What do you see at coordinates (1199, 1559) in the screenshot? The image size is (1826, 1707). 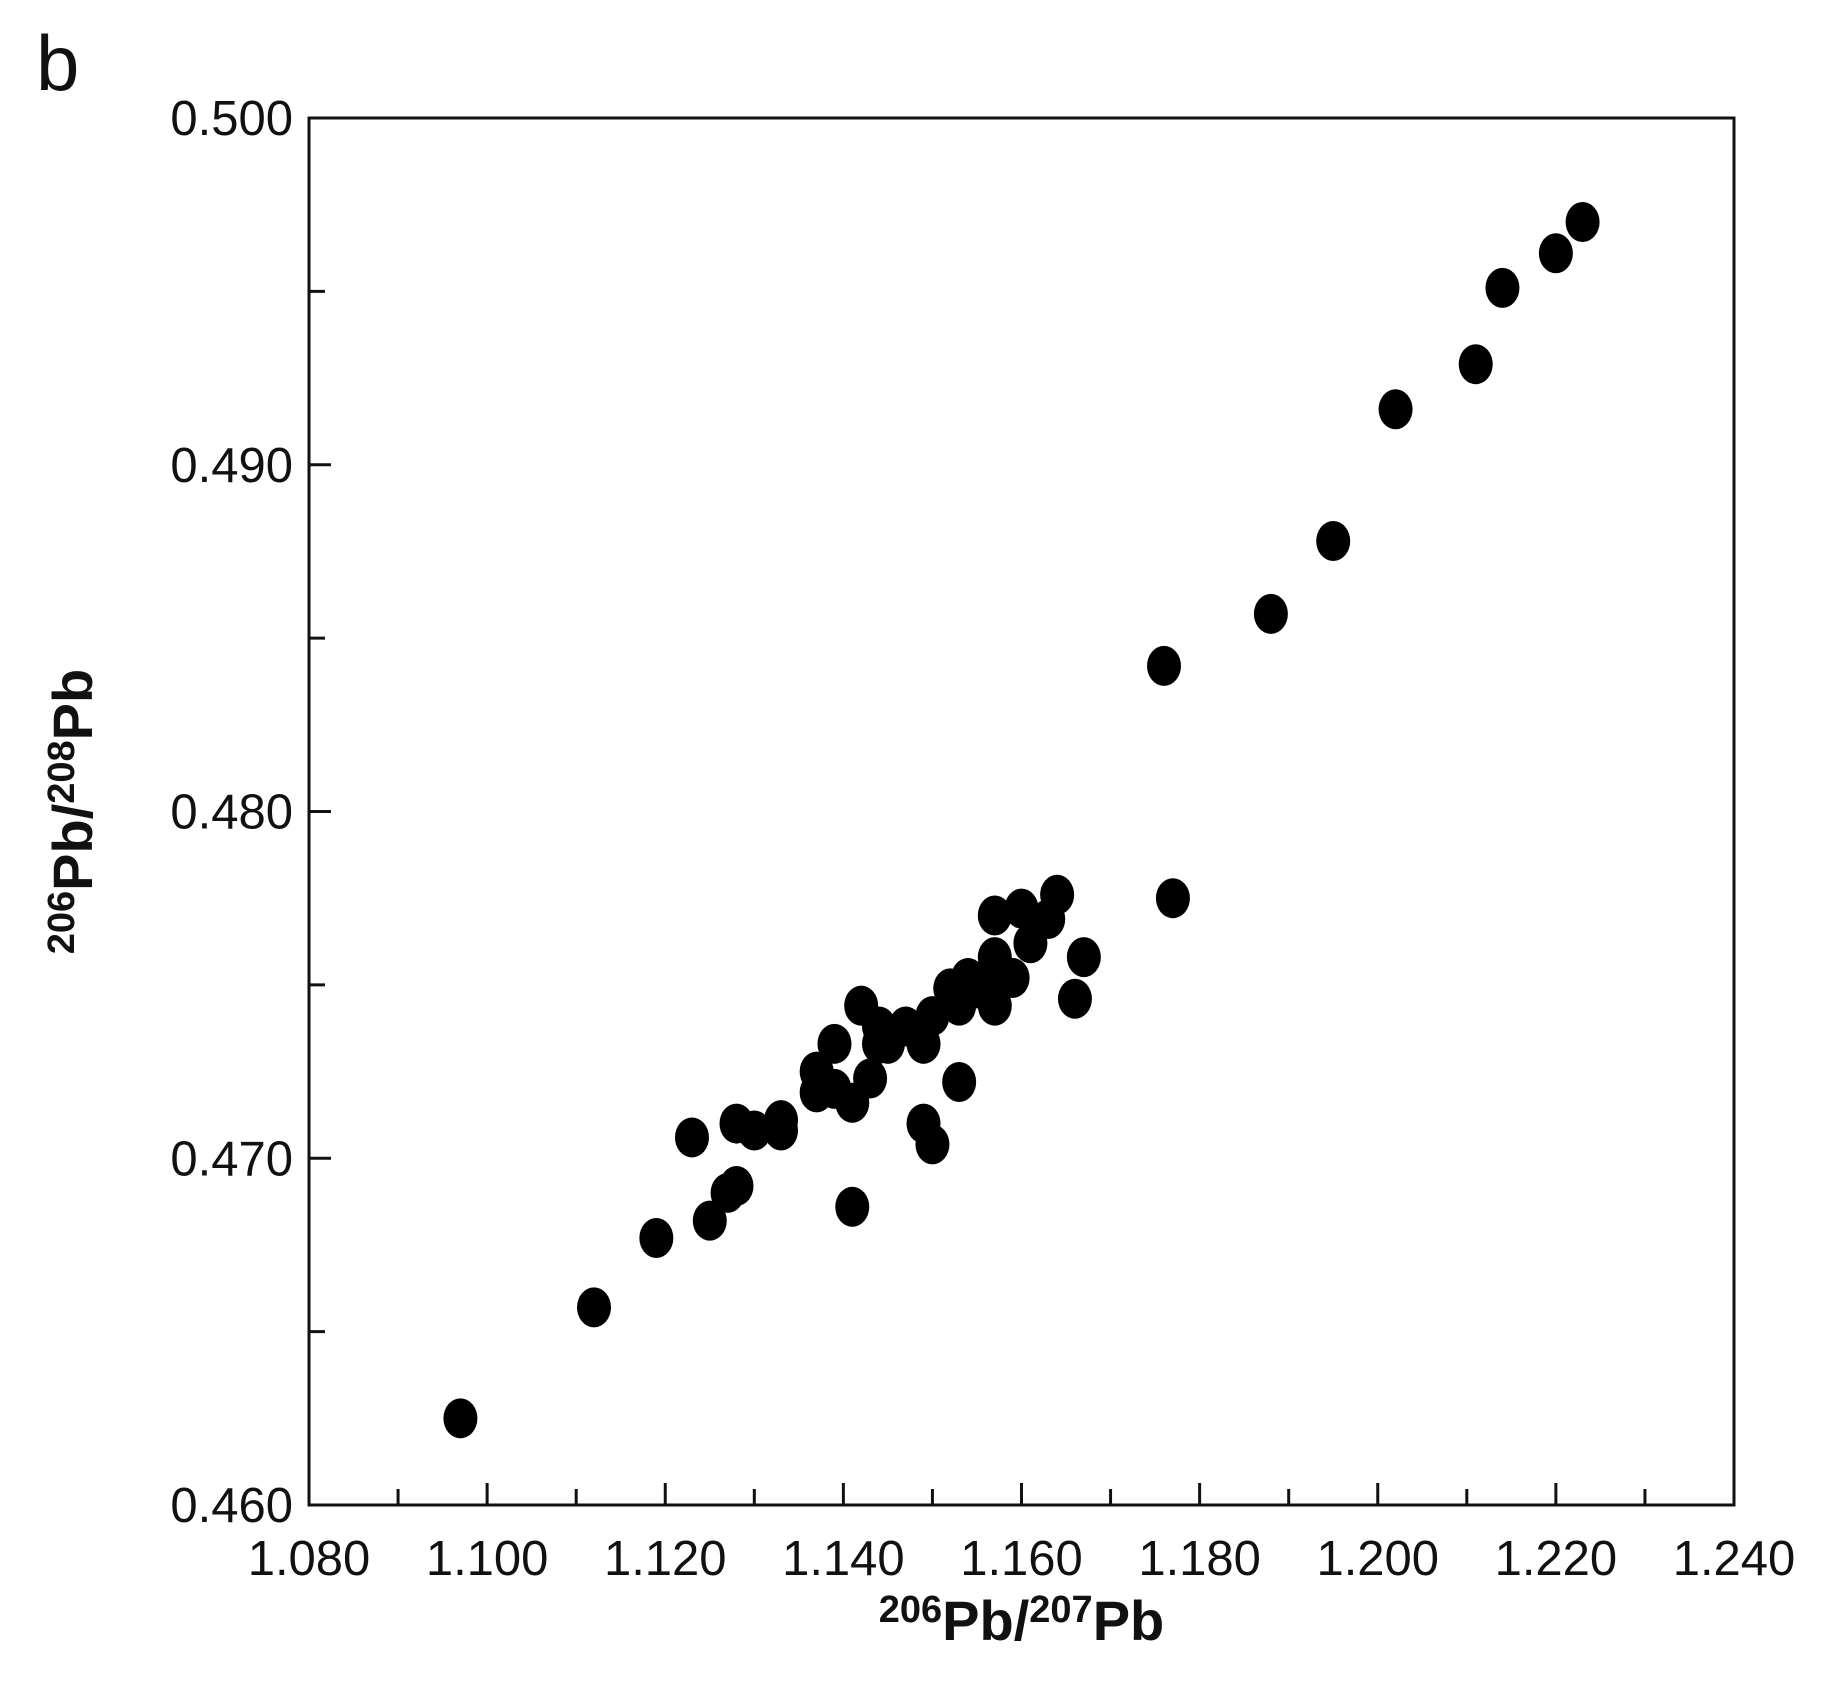 I see `x-tick-label: 1.180` at bounding box center [1199, 1559].